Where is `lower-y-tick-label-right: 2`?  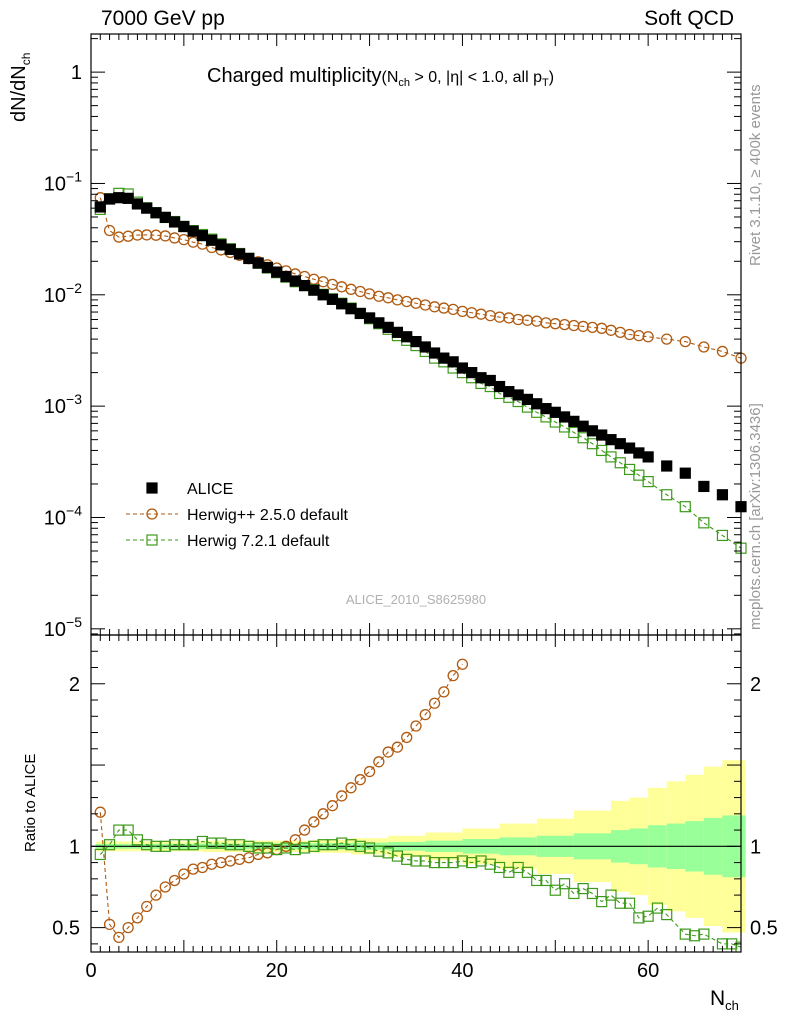
lower-y-tick-label-right: 2 is located at coordinates (755, 685).